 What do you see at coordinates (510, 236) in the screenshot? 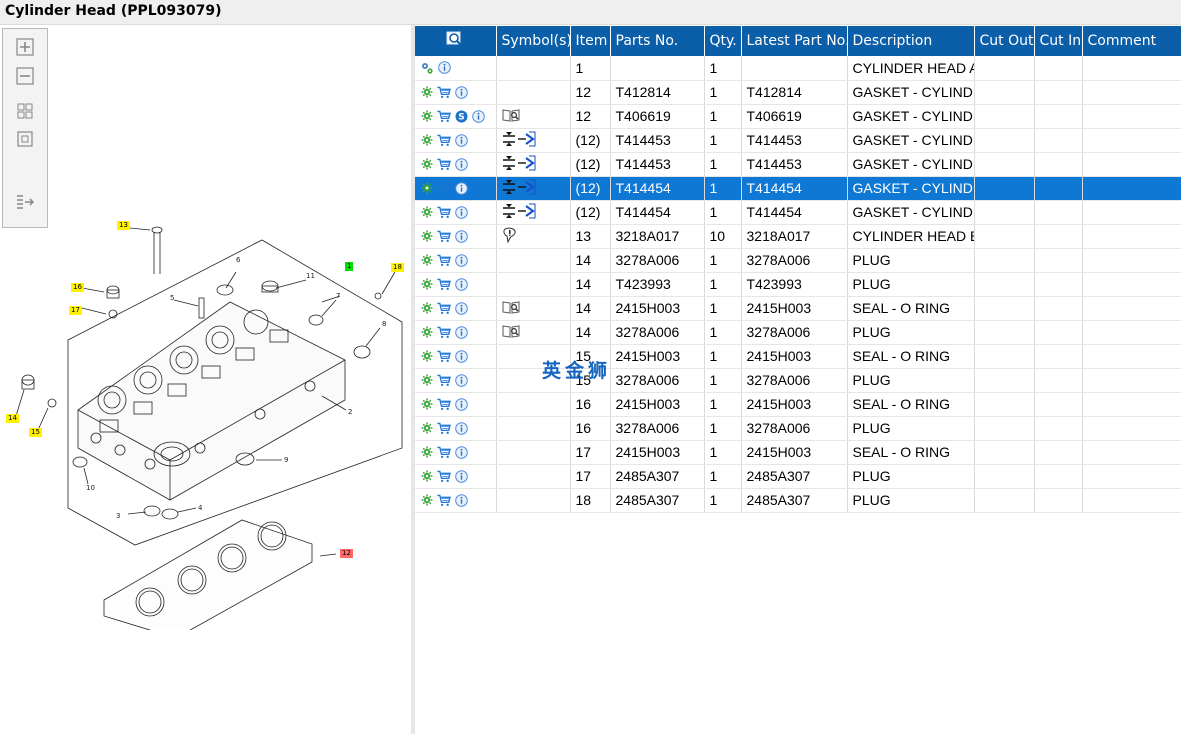
I see `pin-symbol-icon` at bounding box center [510, 236].